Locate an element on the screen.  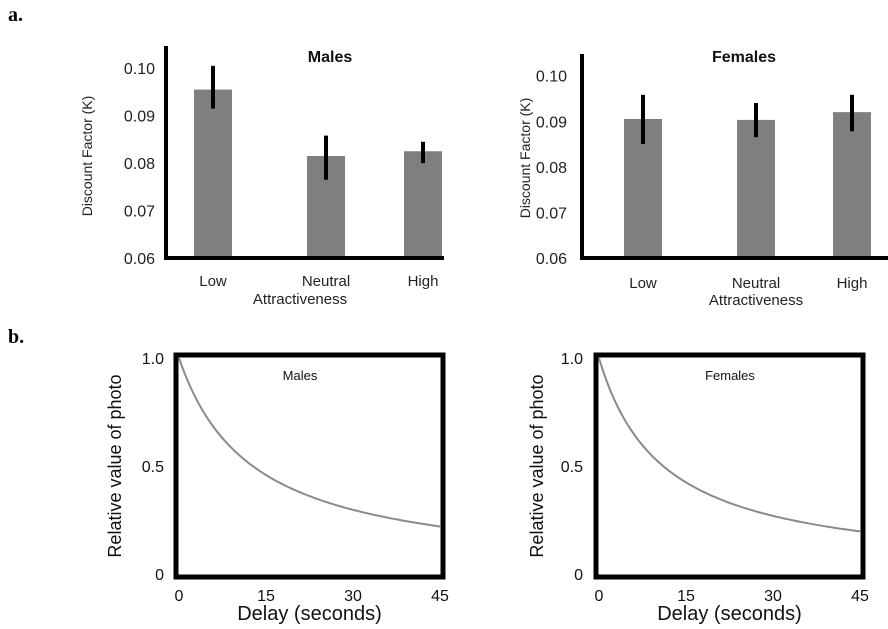
panel-label-a: a. is located at coordinates (15, 15).